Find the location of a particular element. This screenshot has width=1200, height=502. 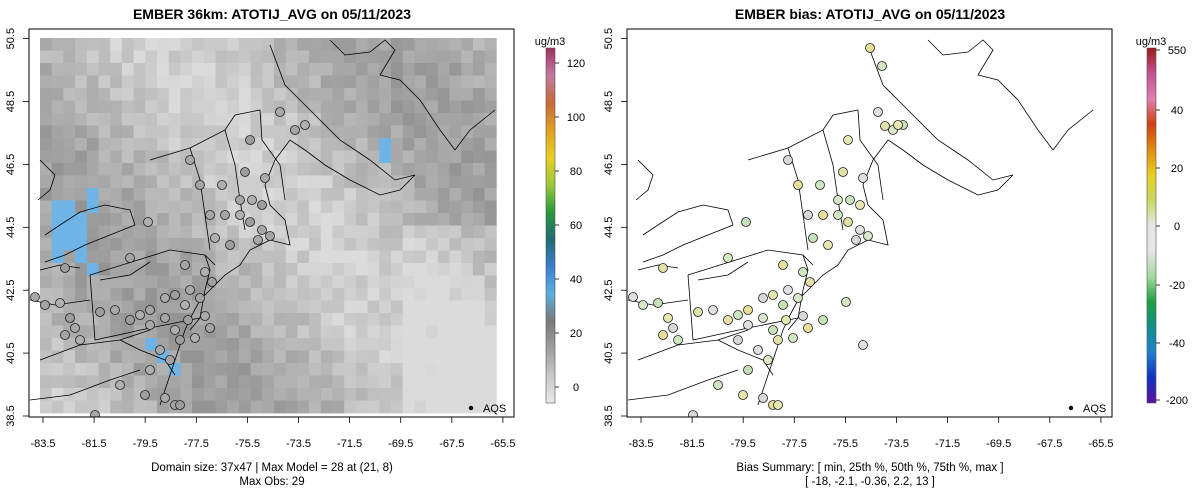

colorbar-tick-label: 100 is located at coordinates (576, 118).